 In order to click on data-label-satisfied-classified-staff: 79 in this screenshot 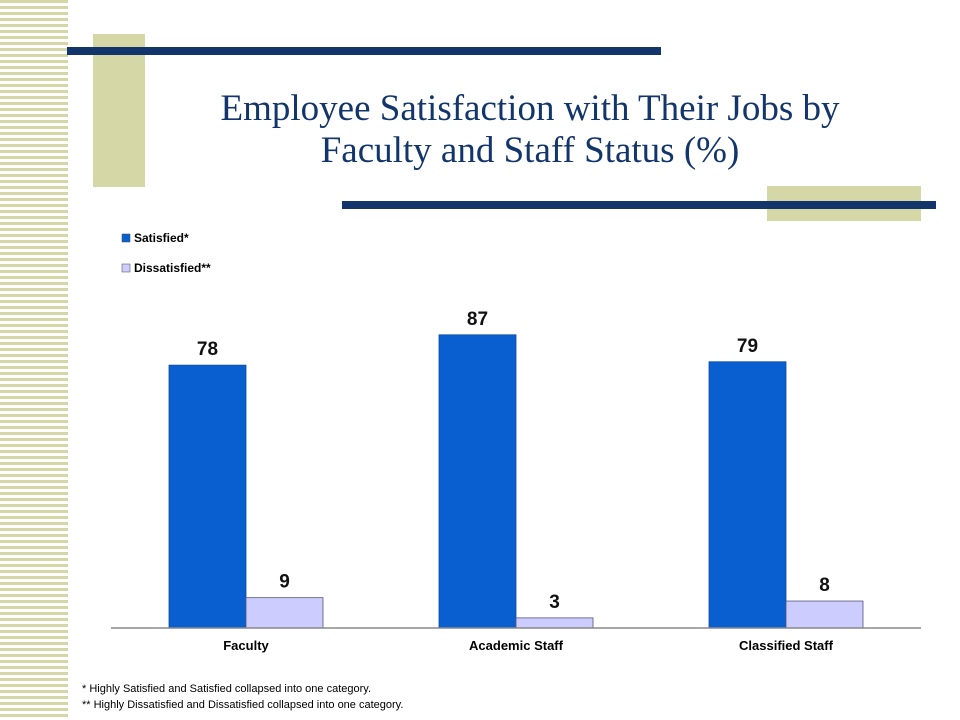, I will do `click(747, 346)`.